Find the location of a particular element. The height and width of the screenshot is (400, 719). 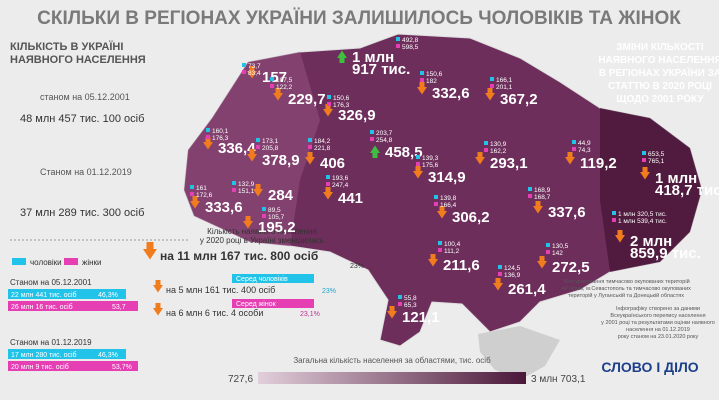

region-men: 160,1 is located at coordinates (220, 131).